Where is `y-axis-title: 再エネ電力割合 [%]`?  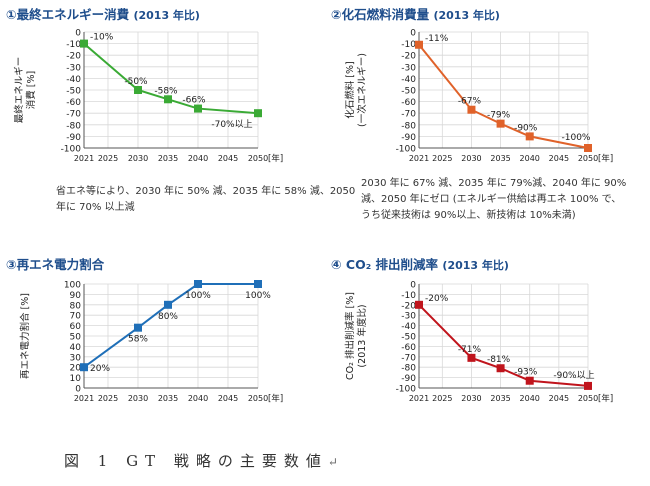
y-axis-title: 再エネ電力割合 [%] is located at coordinates (25, 336).